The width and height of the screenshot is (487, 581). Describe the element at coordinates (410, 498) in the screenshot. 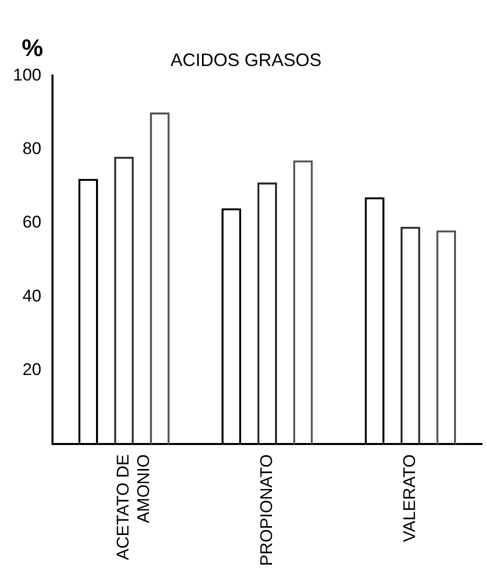

I see `x-tick-label: VALERATO` at that location.